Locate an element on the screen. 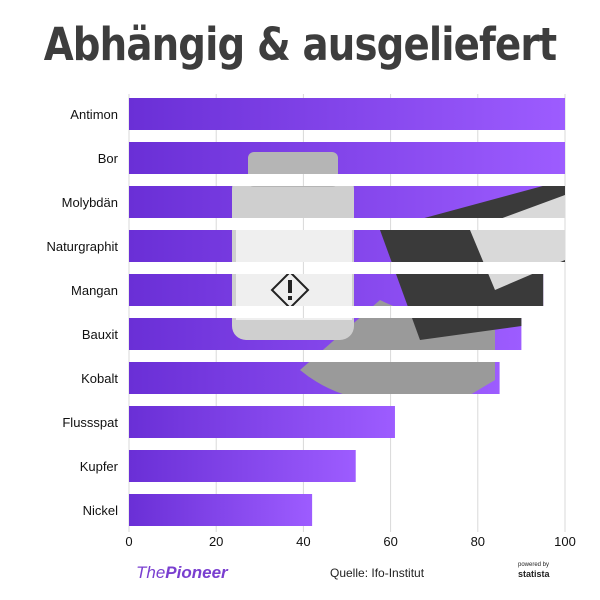 This screenshot has height=600, width=600. logo-prefix: The is located at coordinates (151, 572).